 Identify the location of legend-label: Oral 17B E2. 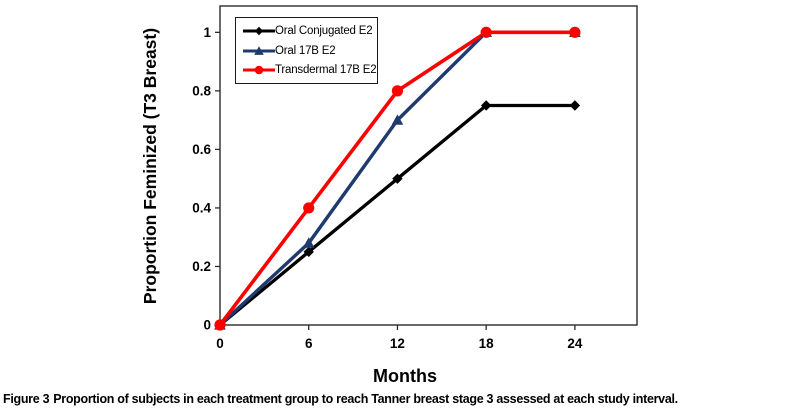
(305, 50).